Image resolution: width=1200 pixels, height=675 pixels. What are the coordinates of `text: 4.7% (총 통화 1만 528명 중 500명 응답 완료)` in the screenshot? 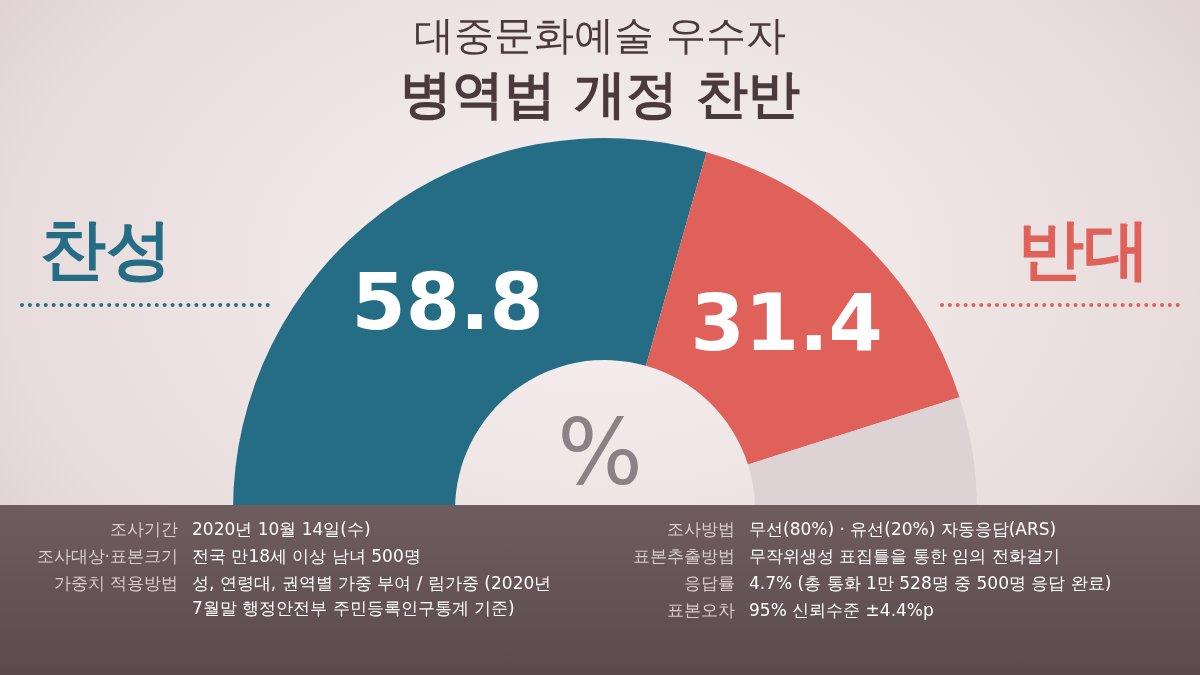 It's located at (931, 583).